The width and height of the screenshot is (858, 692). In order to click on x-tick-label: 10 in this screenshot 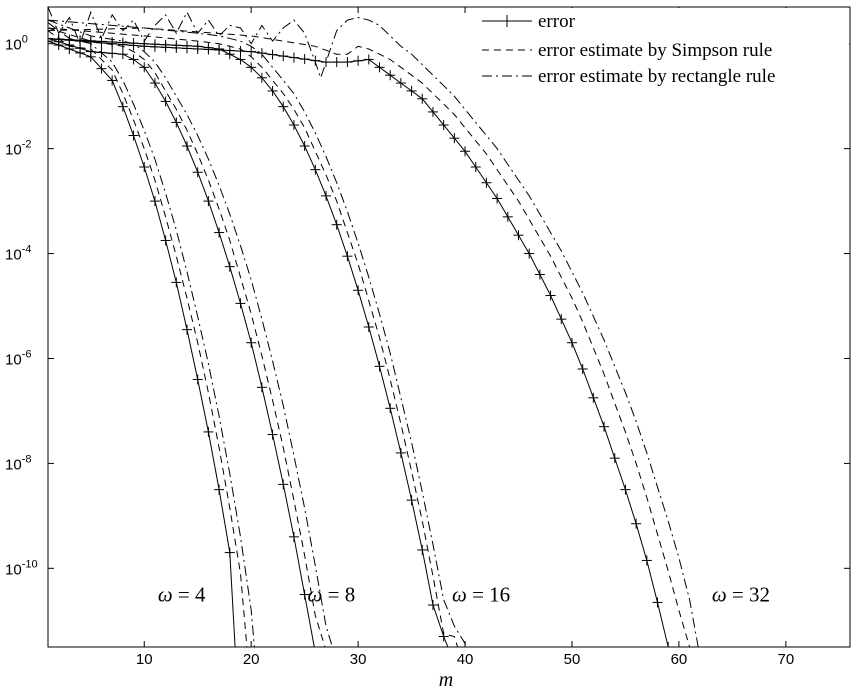, I will do `click(144, 659)`.